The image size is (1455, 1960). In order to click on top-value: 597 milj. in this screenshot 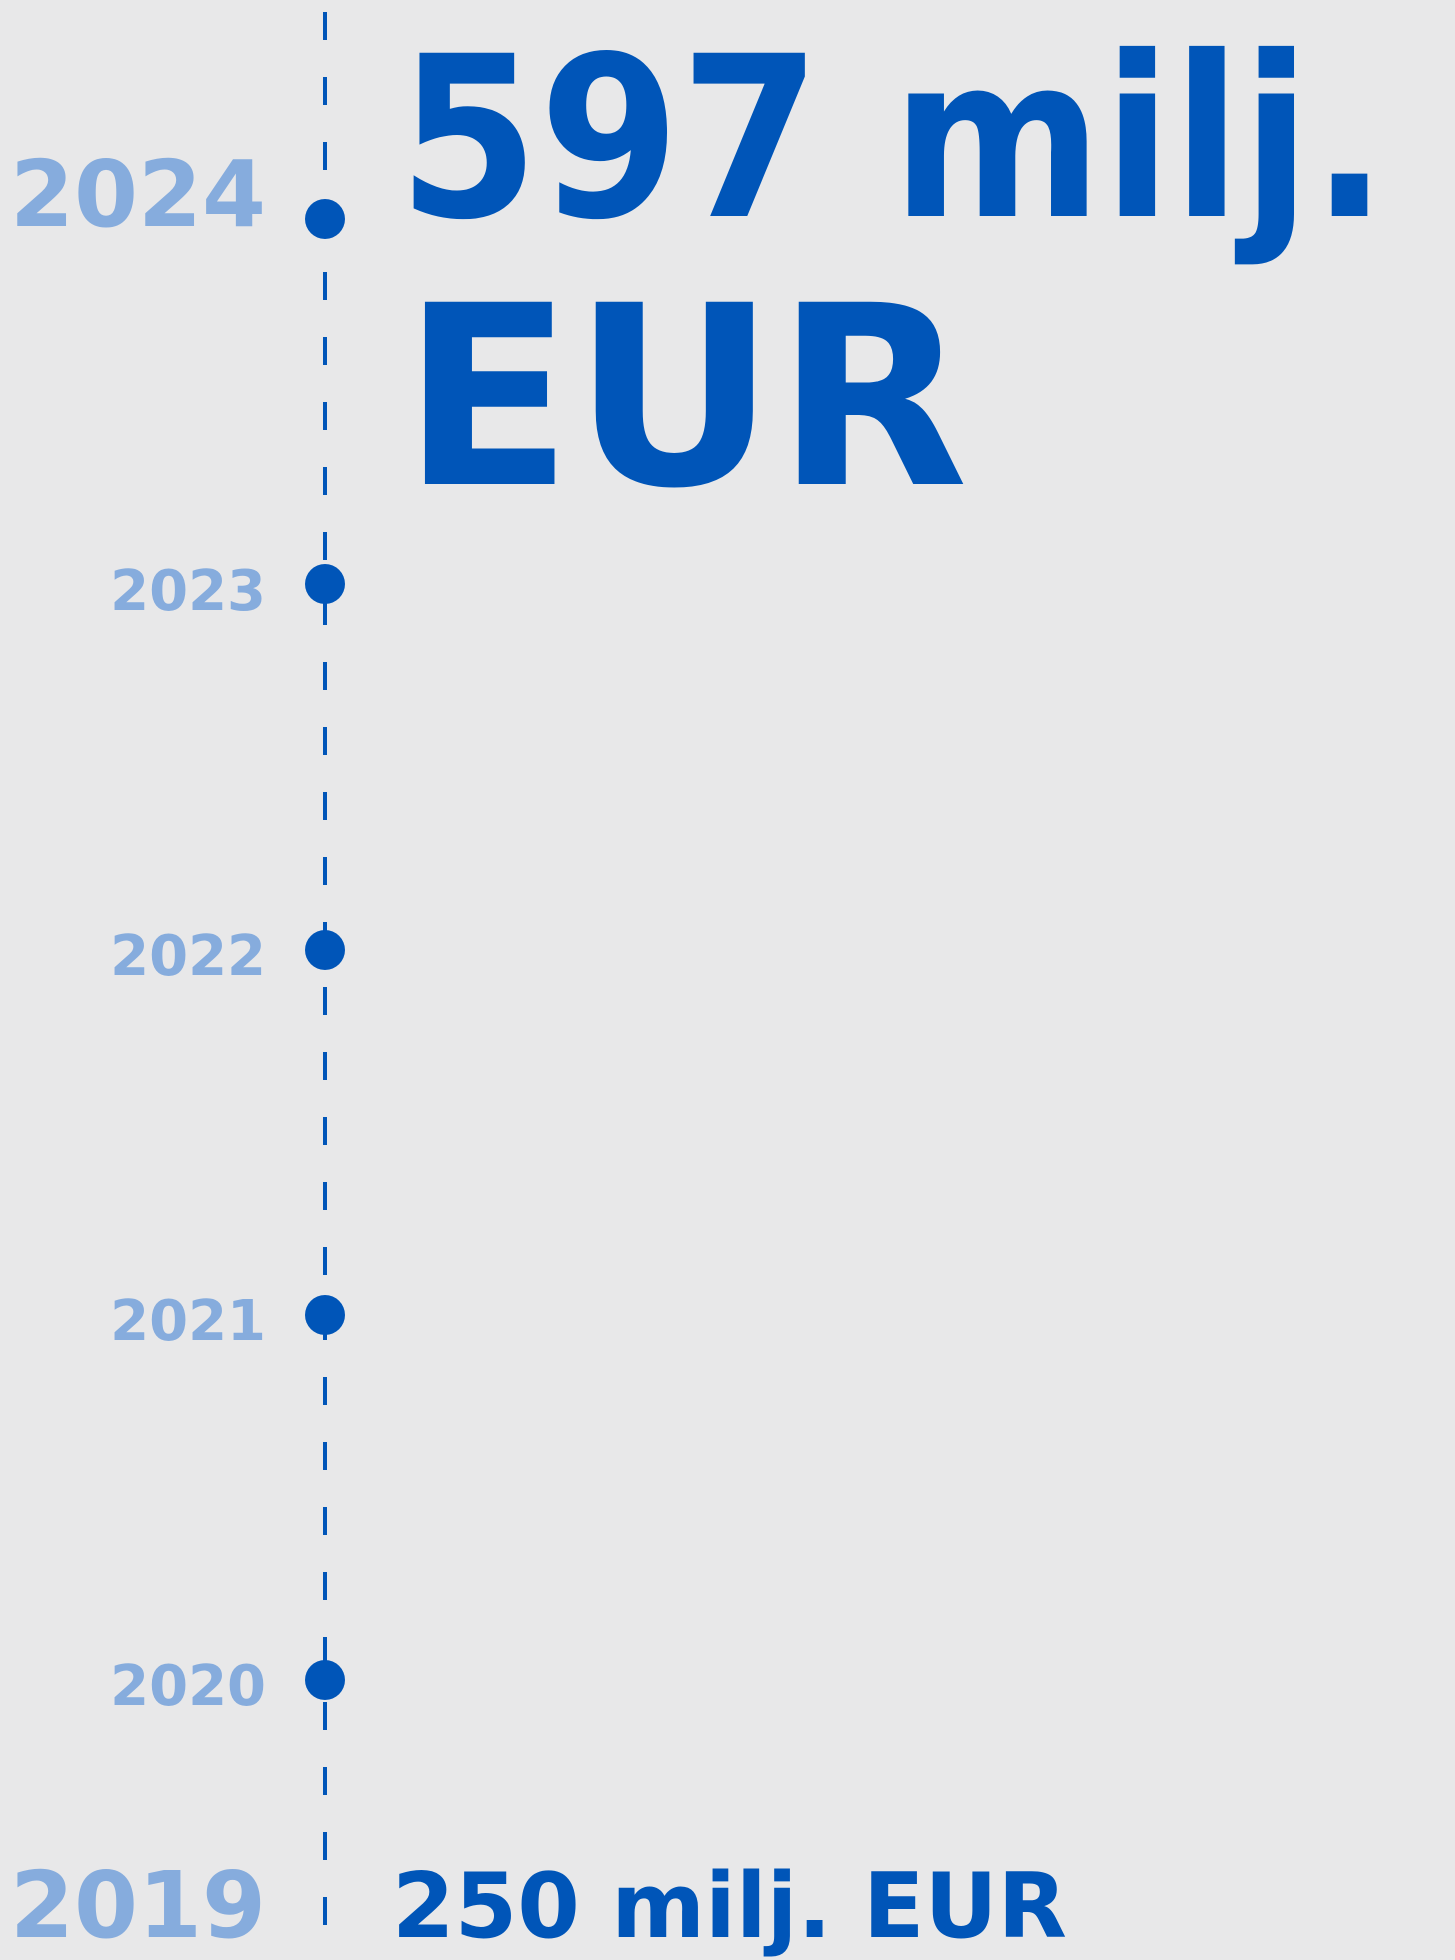, I will do `click(893, 138)`.